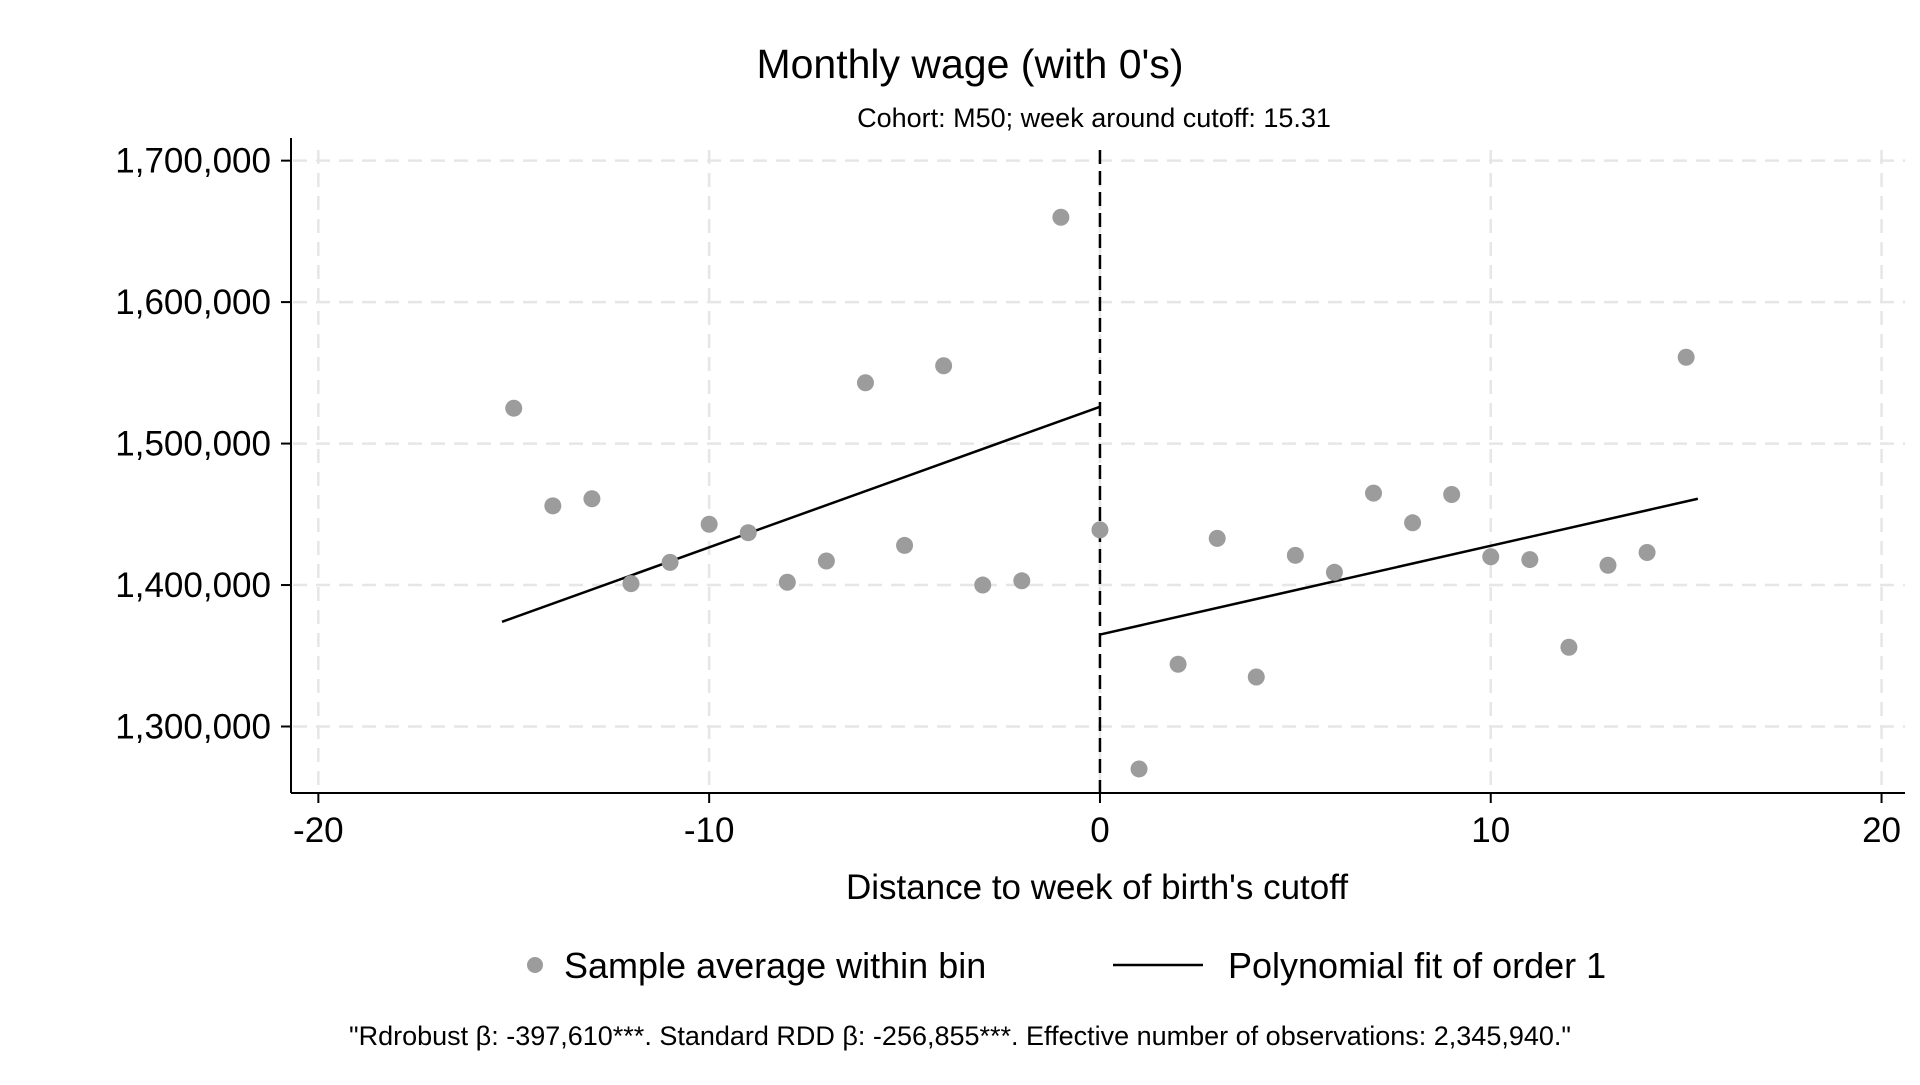  Describe the element at coordinates (709, 830) in the screenshot. I see `x-tick-label: -10` at that location.